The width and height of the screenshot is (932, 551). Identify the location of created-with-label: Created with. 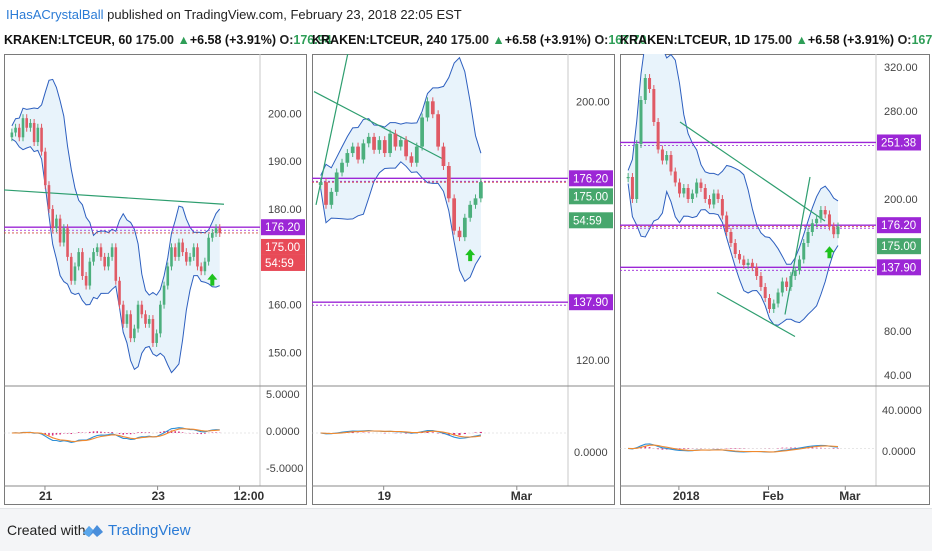
(46, 530).